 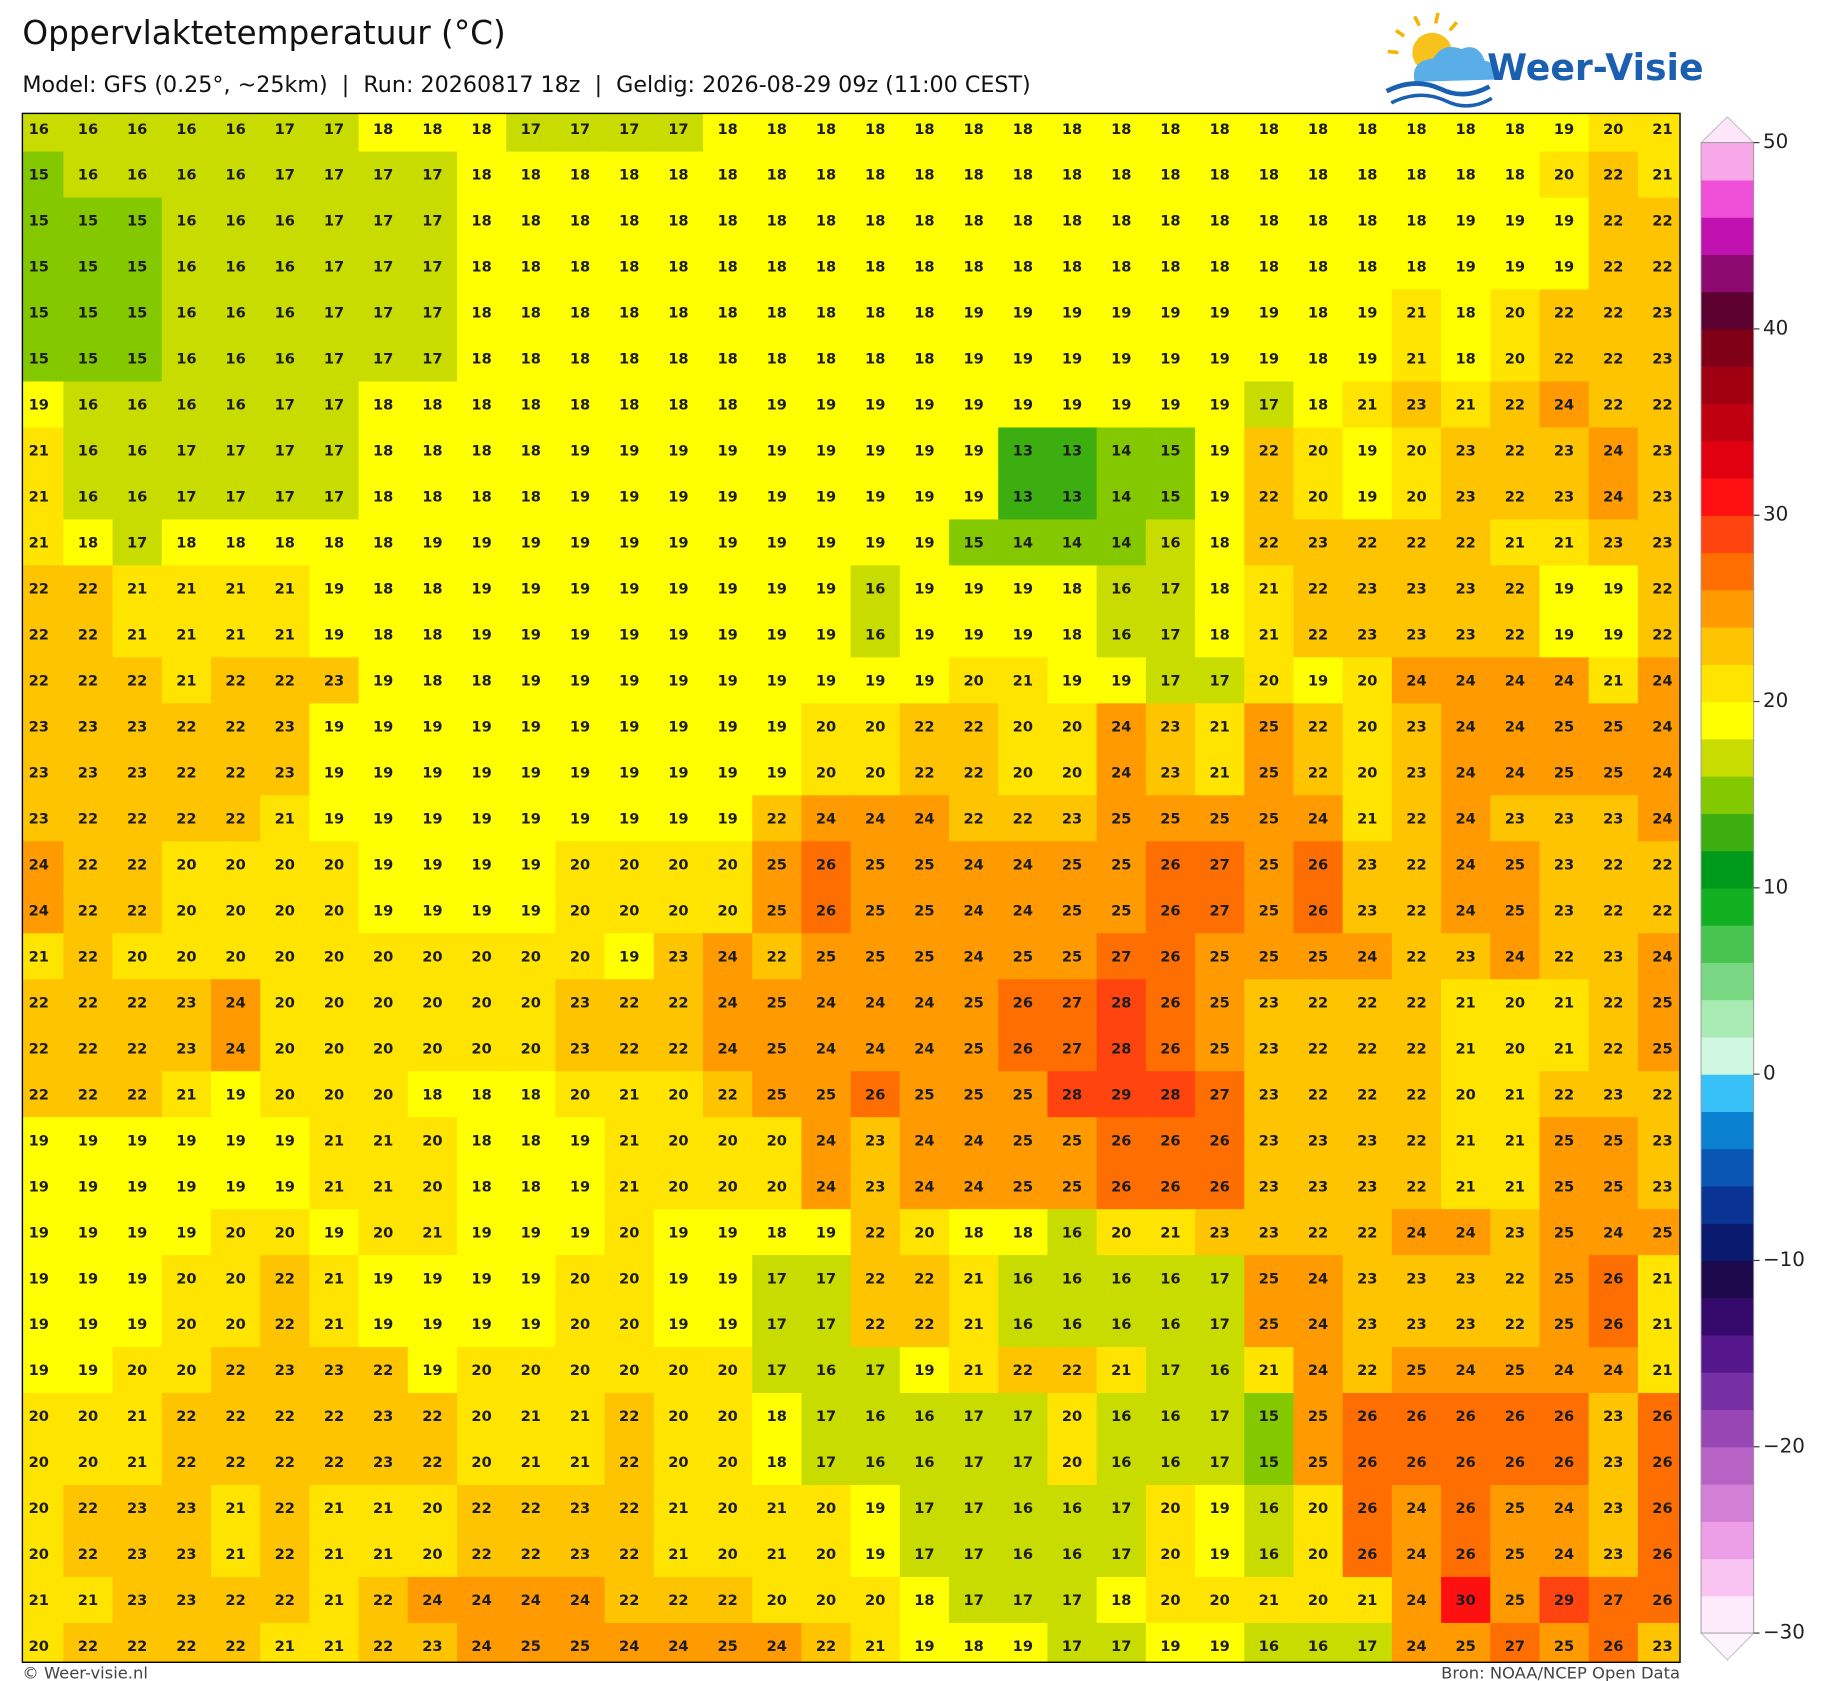 I want to click on temperature-label: 16, so click(x=39, y=129).